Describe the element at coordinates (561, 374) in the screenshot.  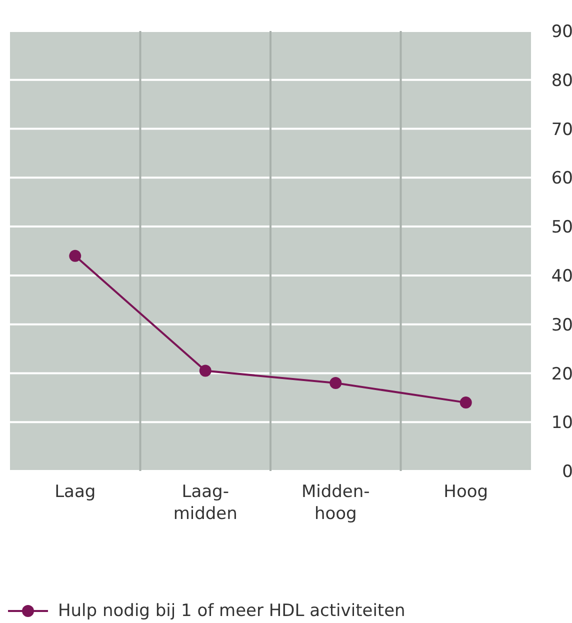
I see `y-tick-label: 20` at that location.